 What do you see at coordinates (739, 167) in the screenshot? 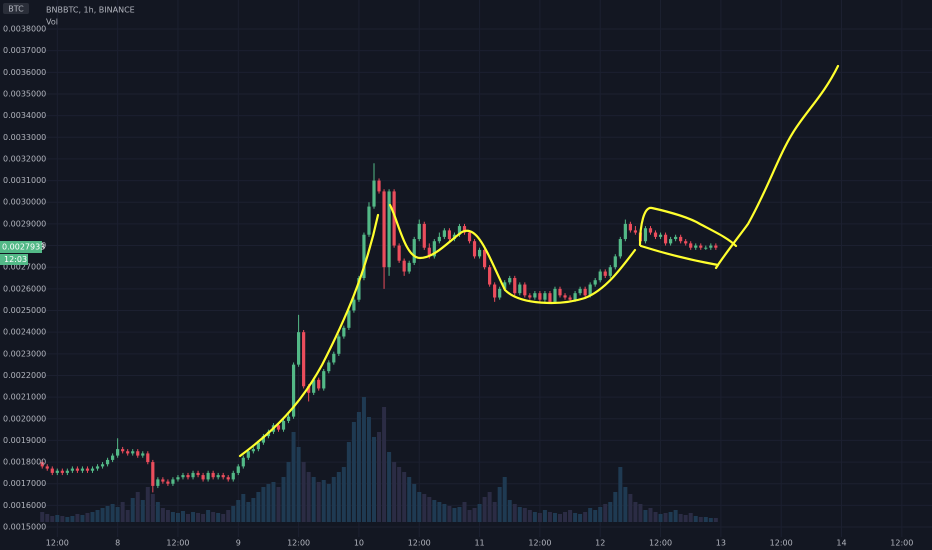
I see `flag-annotation` at bounding box center [739, 167].